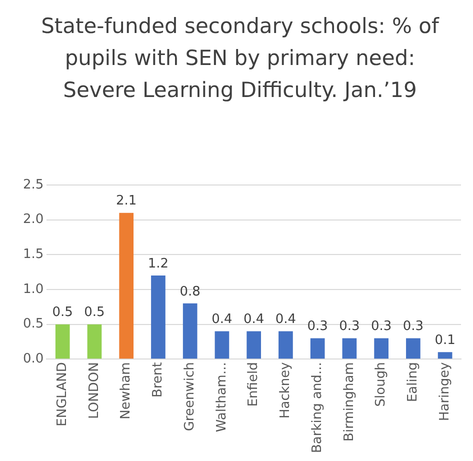  I want to click on x-tick-label: LONDON, so click(94, 390).